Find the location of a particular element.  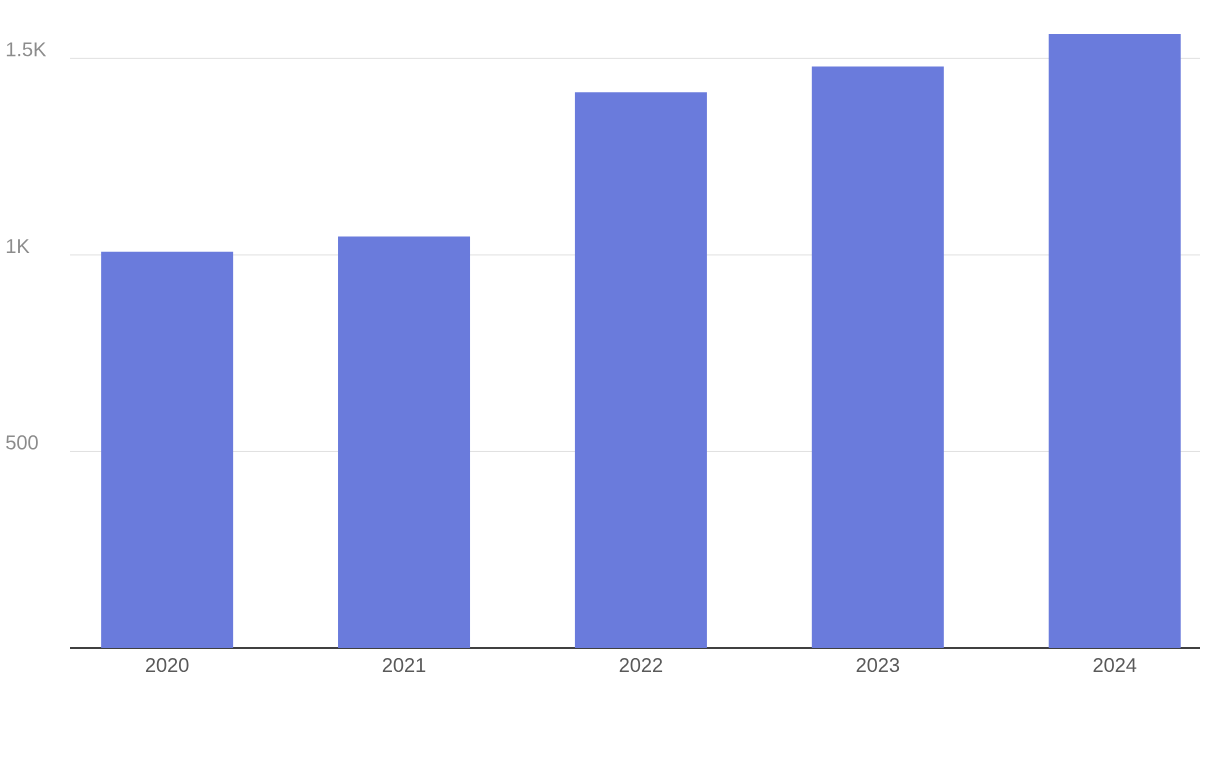

x-tick-label: 2020 is located at coordinates (167, 665).